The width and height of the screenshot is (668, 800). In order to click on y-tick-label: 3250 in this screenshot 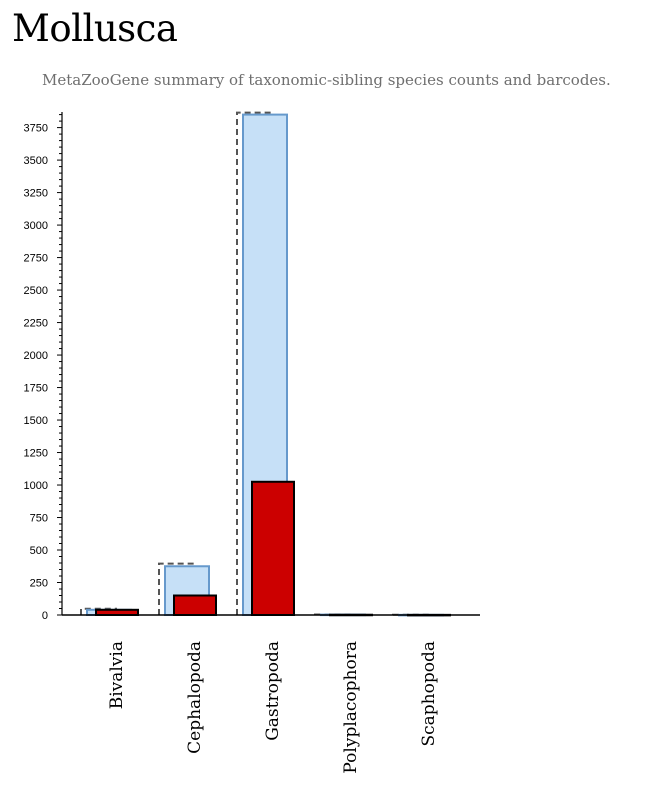, I will do `click(36, 194)`.